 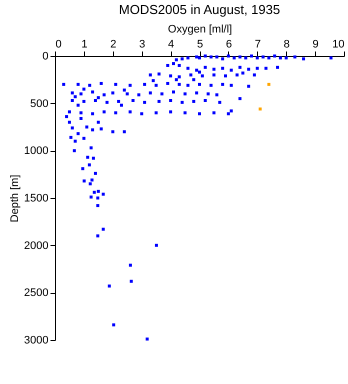 What do you see at coordinates (142, 44) in the screenshot?
I see `x-tick-label: 3` at bounding box center [142, 44].